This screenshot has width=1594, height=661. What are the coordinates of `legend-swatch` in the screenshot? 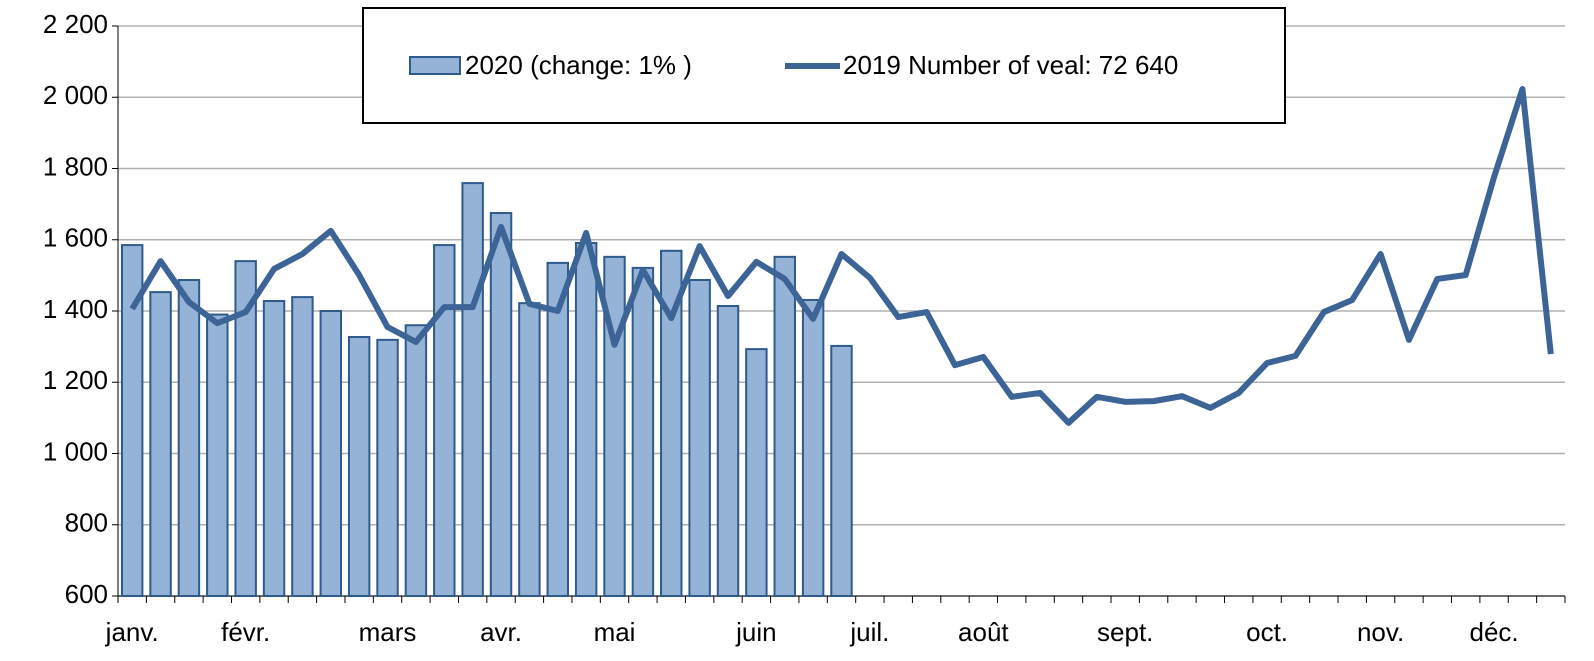 It's located at (435, 65).